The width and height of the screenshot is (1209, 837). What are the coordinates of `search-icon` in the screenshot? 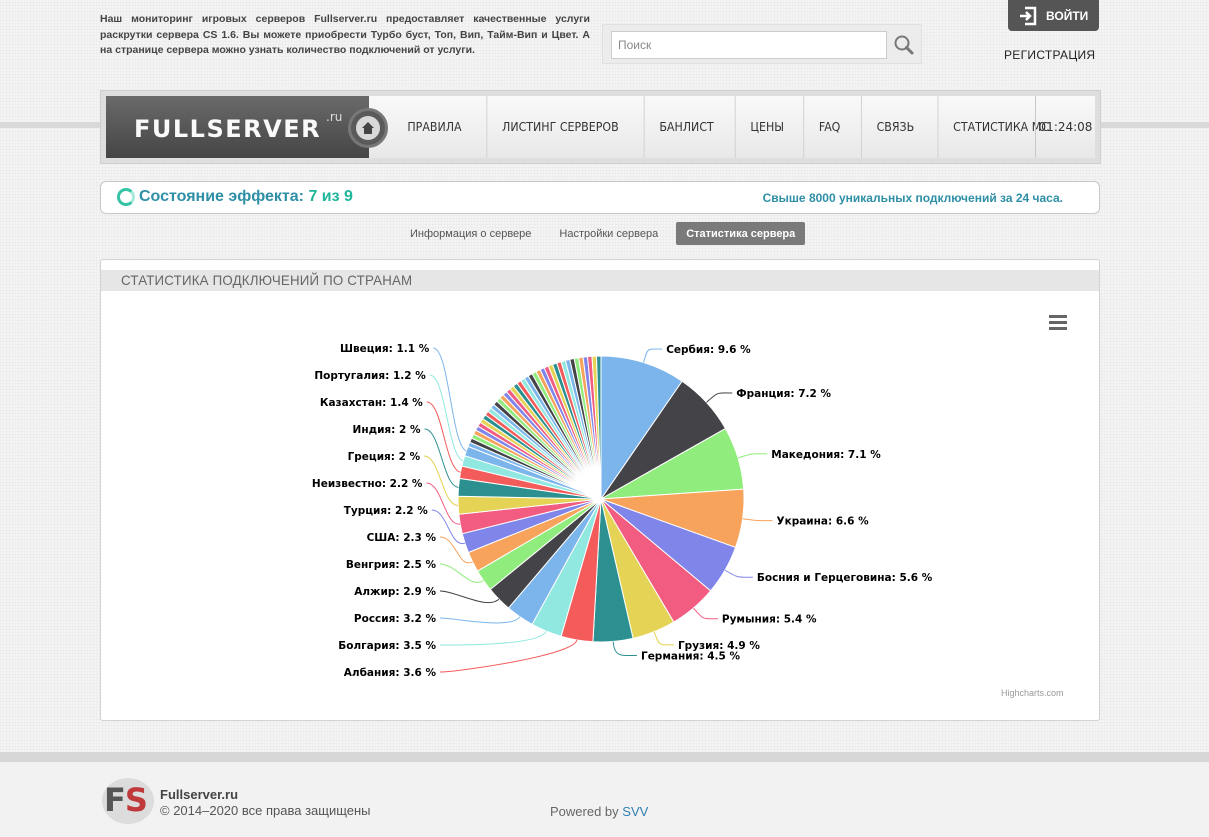 It's located at (904, 45).